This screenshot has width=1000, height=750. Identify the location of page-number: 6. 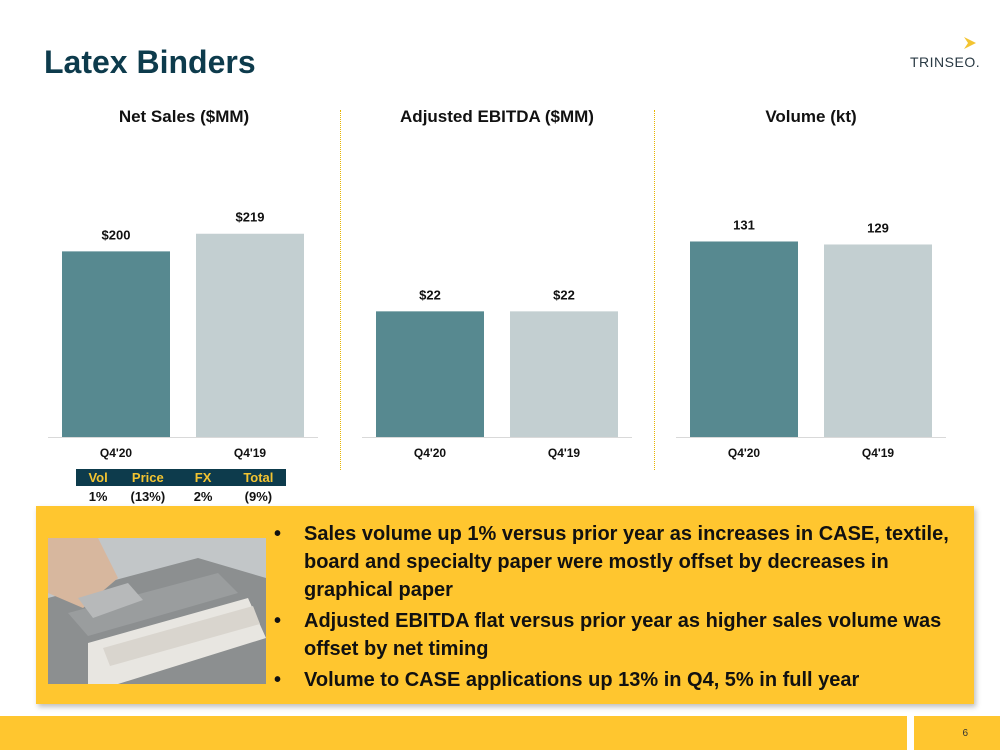
(965, 733).